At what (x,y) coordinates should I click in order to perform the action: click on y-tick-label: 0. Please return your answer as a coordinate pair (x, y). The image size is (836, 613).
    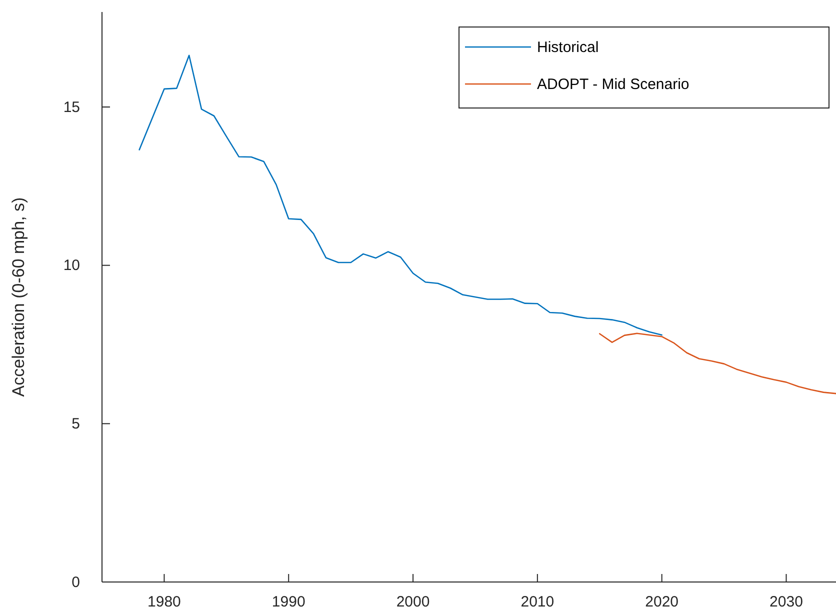
    Looking at the image, I should click on (76, 582).